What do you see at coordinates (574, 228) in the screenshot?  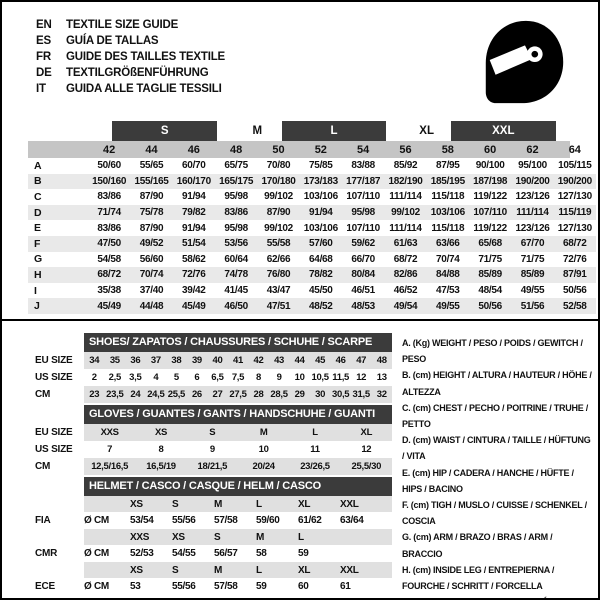 I see `size-value: 127/130` at bounding box center [574, 228].